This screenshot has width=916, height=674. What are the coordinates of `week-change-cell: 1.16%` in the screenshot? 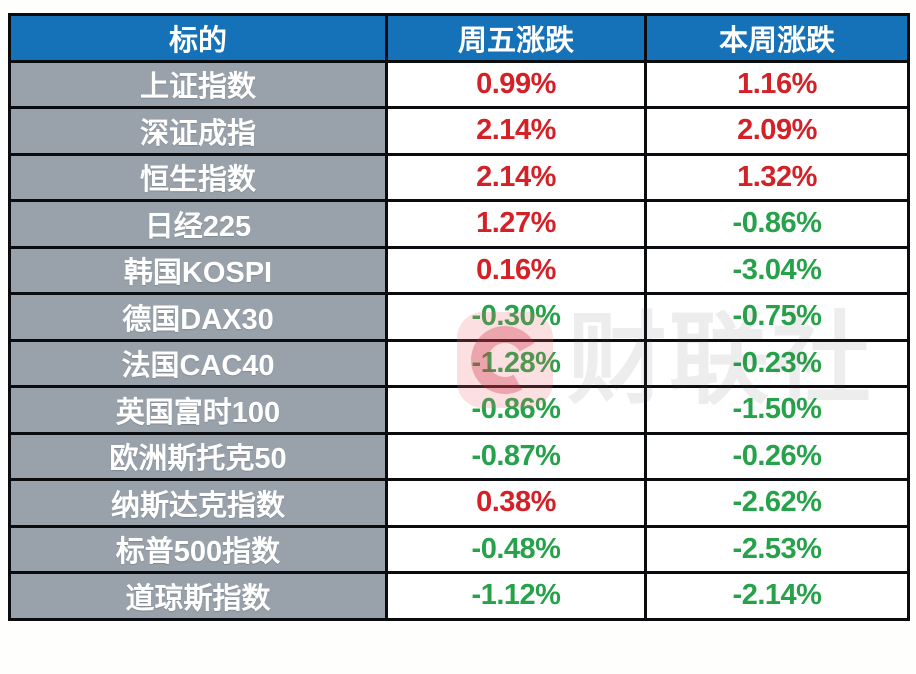 It's located at (777, 84).